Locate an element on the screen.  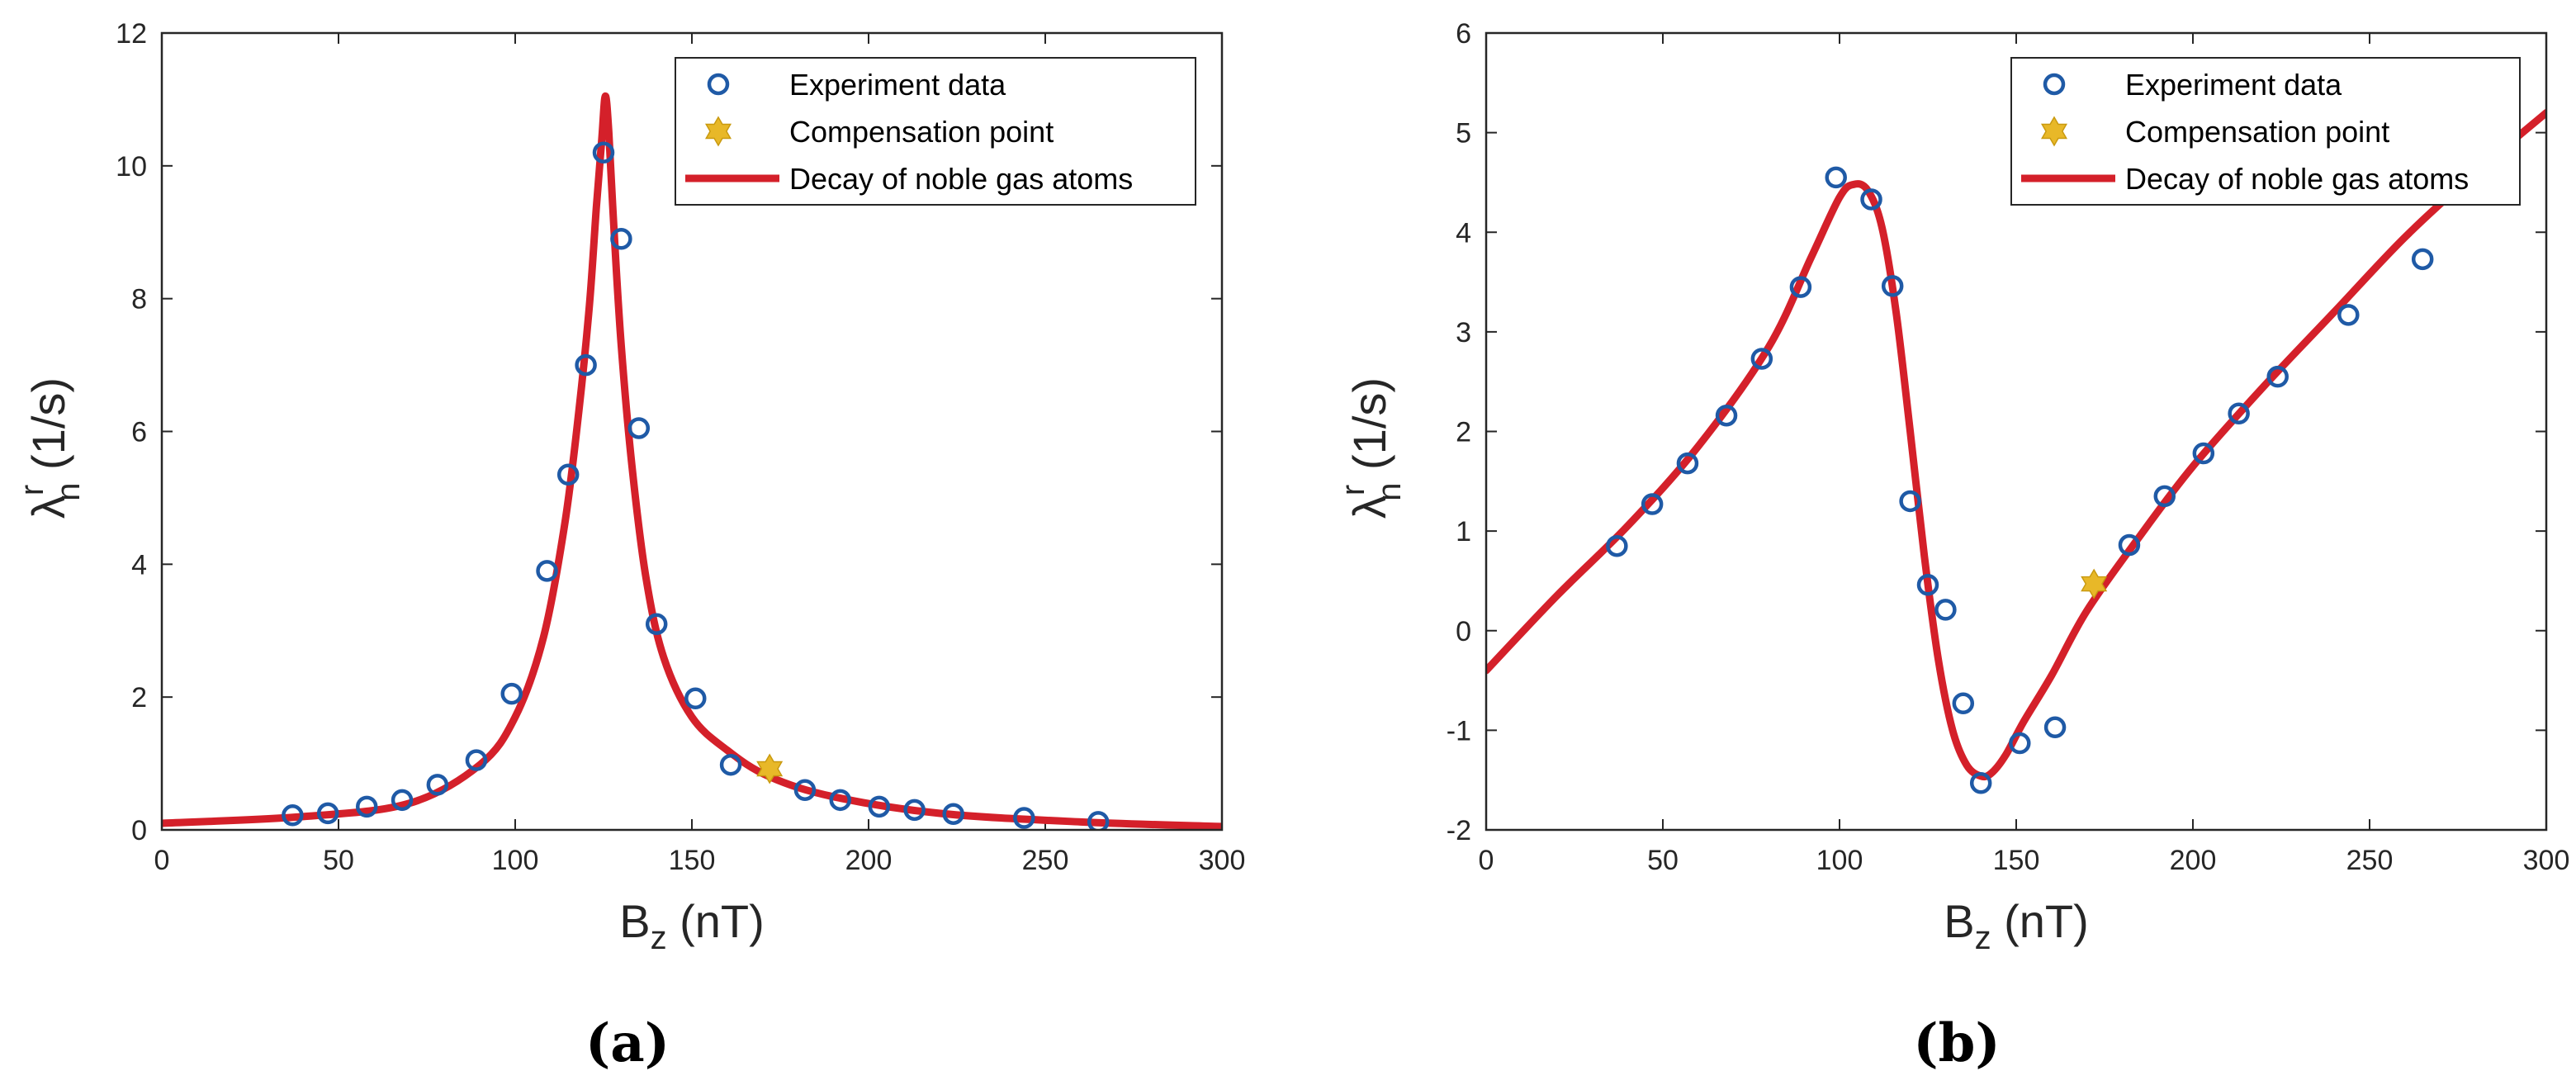
y-tick-label: 3 is located at coordinates (1463, 332).